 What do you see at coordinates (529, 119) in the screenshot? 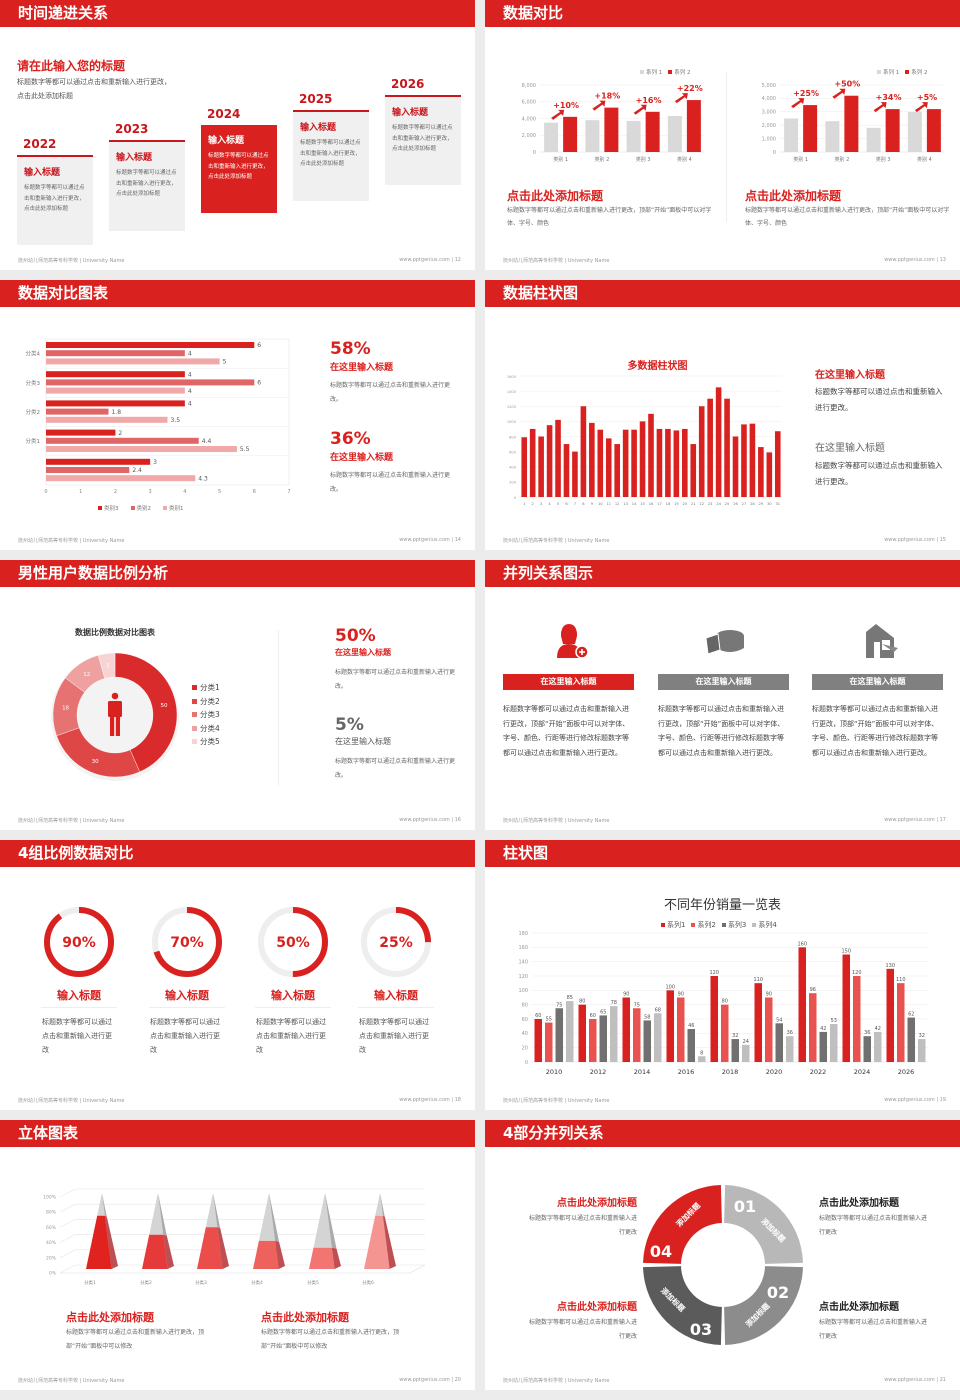
I see `y-tick-label: 4,000` at bounding box center [529, 119].